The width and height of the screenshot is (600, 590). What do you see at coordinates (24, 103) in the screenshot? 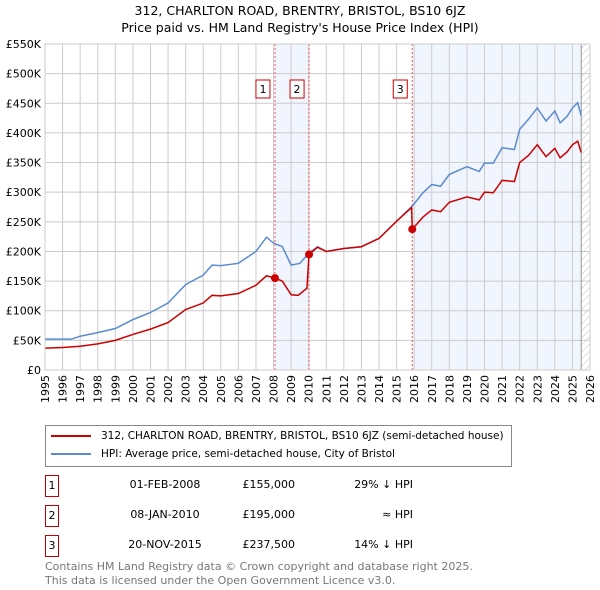
I see `y-tick-label: £450K` at bounding box center [24, 103].